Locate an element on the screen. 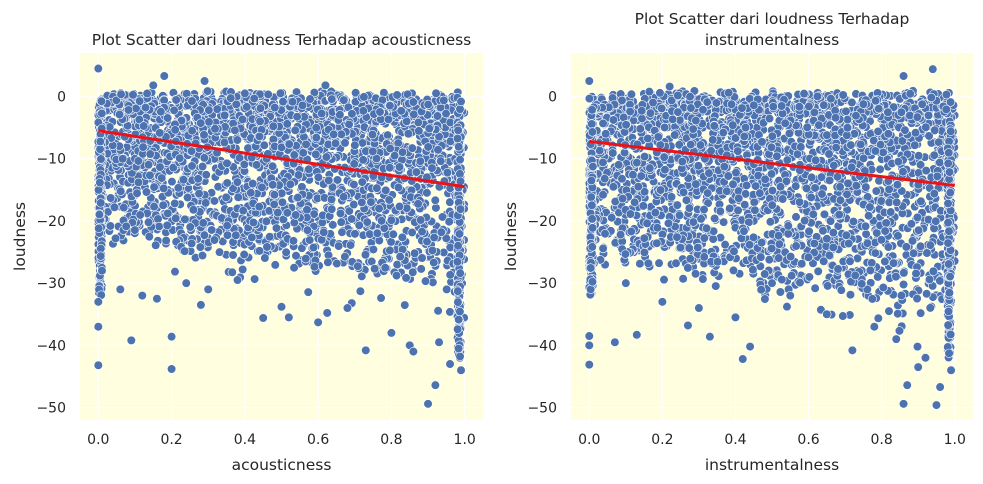 This screenshot has height=484, width=983. y-tick-label: −20 is located at coordinates (51, 222).